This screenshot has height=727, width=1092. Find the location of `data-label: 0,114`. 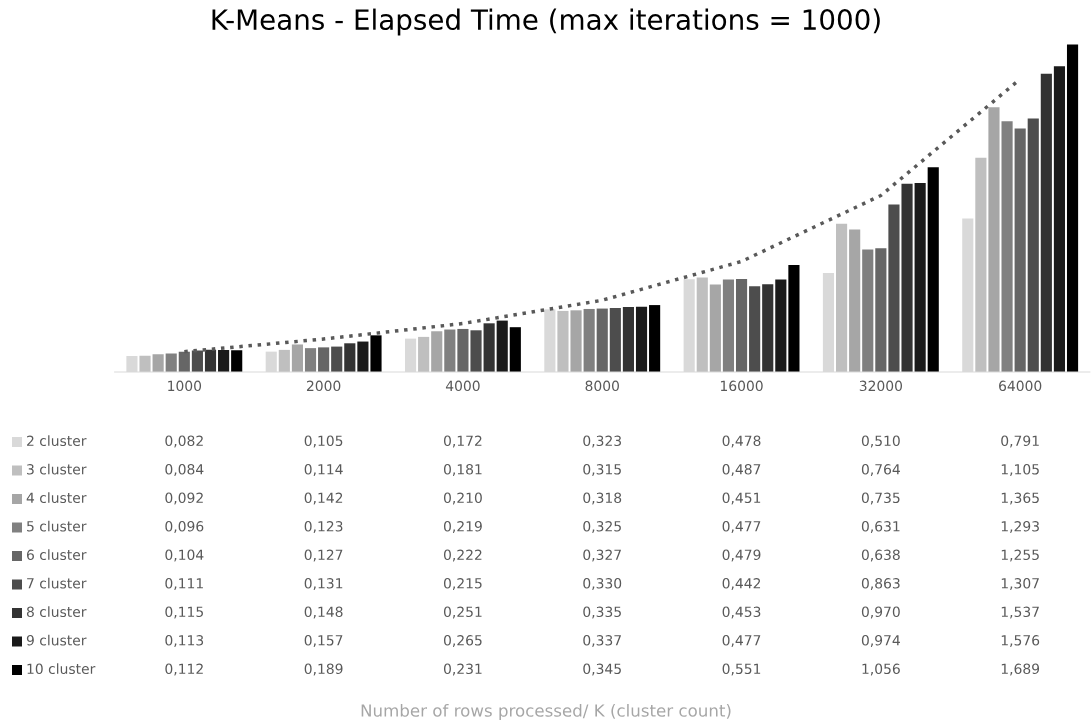

data-label: 0,114 is located at coordinates (323, 470).